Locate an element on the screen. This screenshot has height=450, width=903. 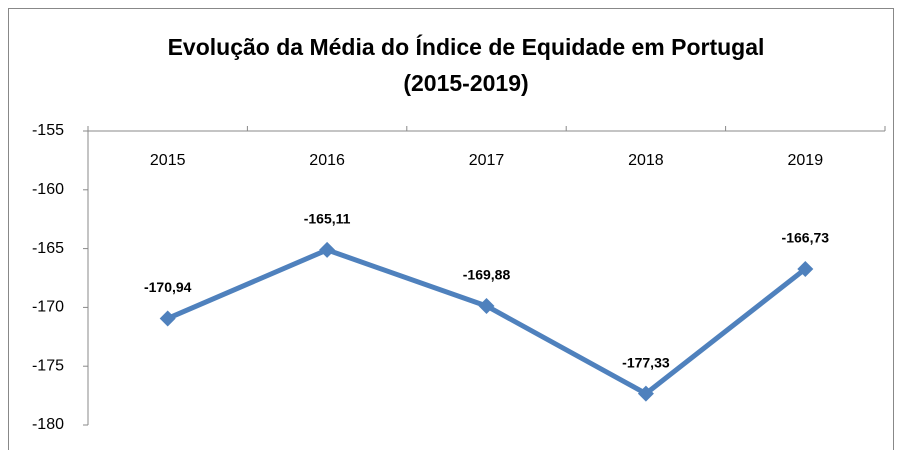
data-label: -177,33 is located at coordinates (646, 362).